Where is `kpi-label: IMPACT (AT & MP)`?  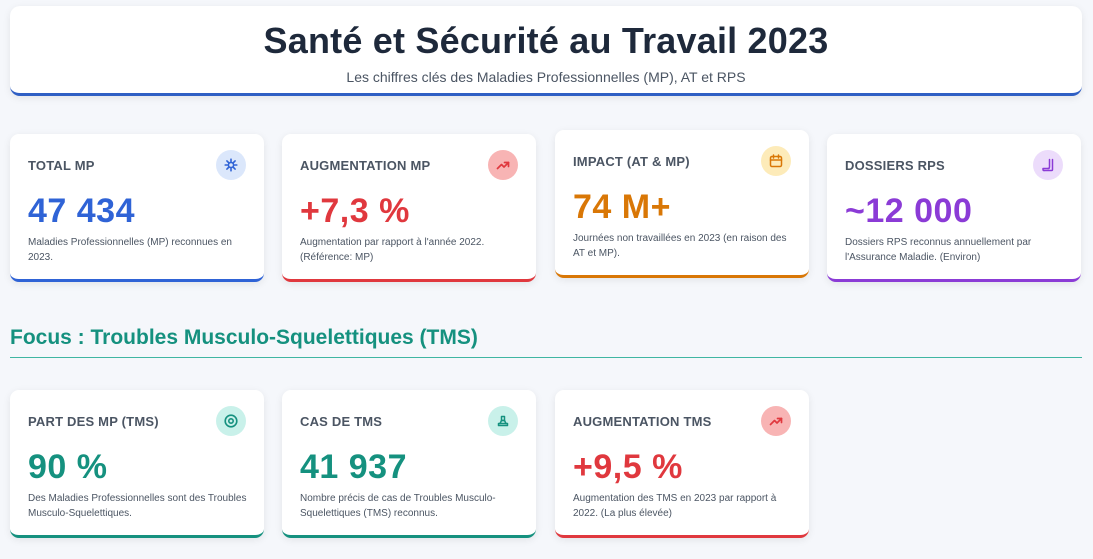
kpi-label: IMPACT (AT & MP) is located at coordinates (631, 161).